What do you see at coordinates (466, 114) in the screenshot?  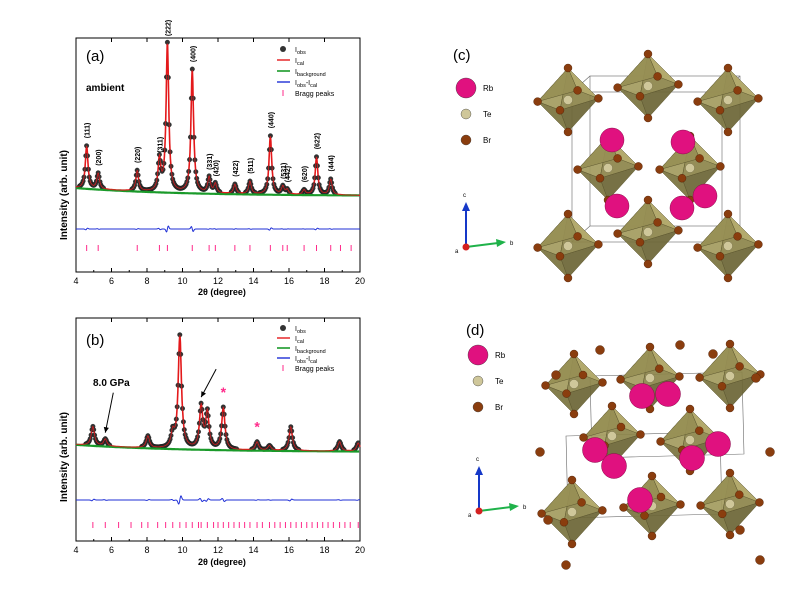 I see `atom-legend-te` at bounding box center [466, 114].